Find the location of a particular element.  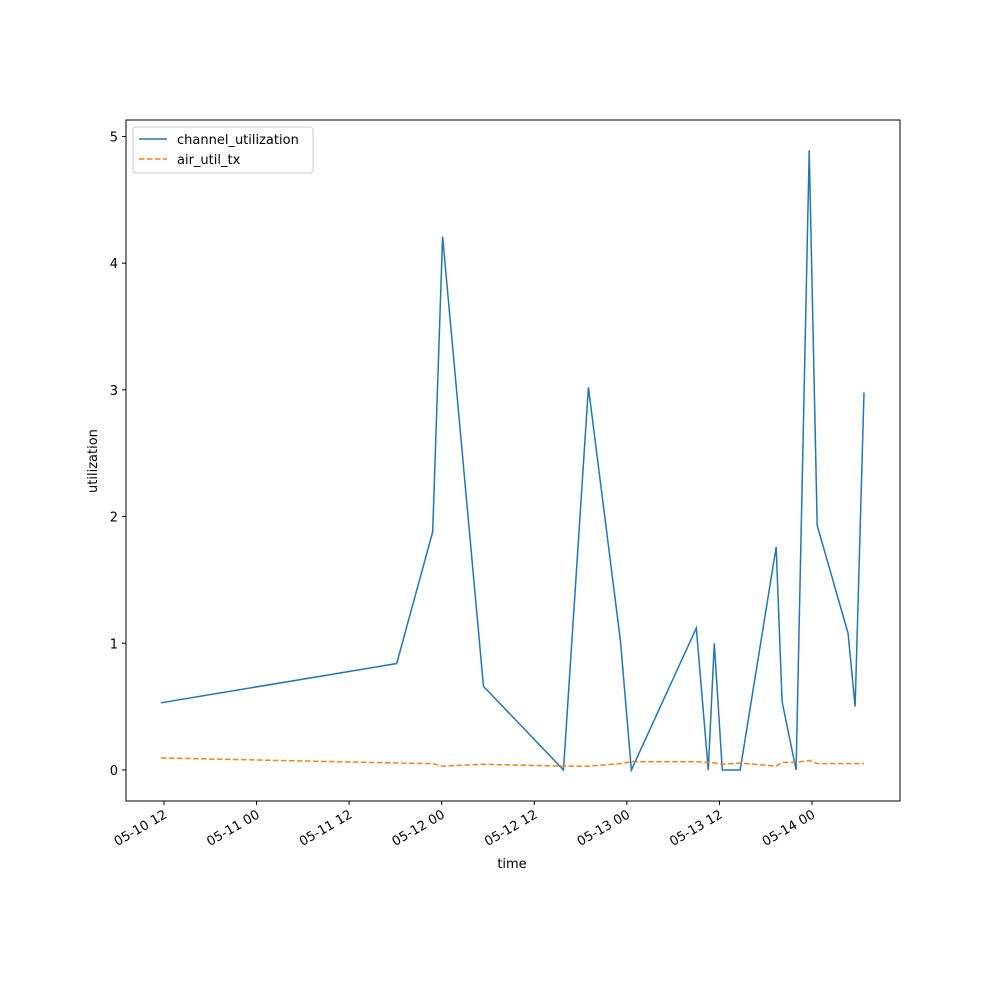

x-tick-label: 05-10 12 is located at coordinates (141, 828).